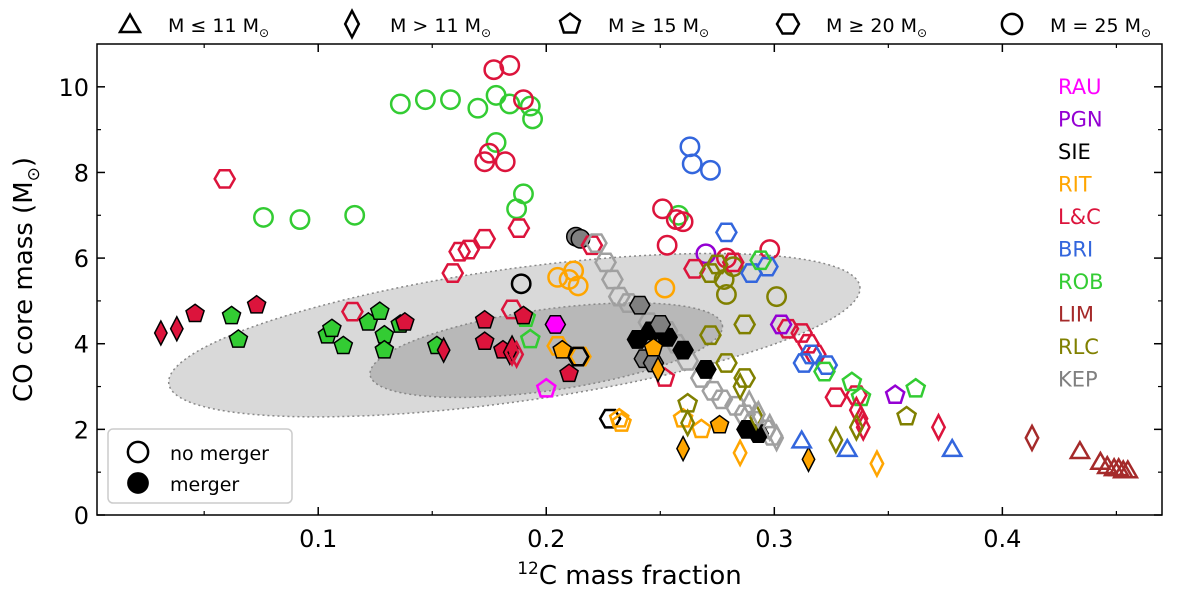  I want to click on x-tick-label: 0.4, so click(1002, 539).